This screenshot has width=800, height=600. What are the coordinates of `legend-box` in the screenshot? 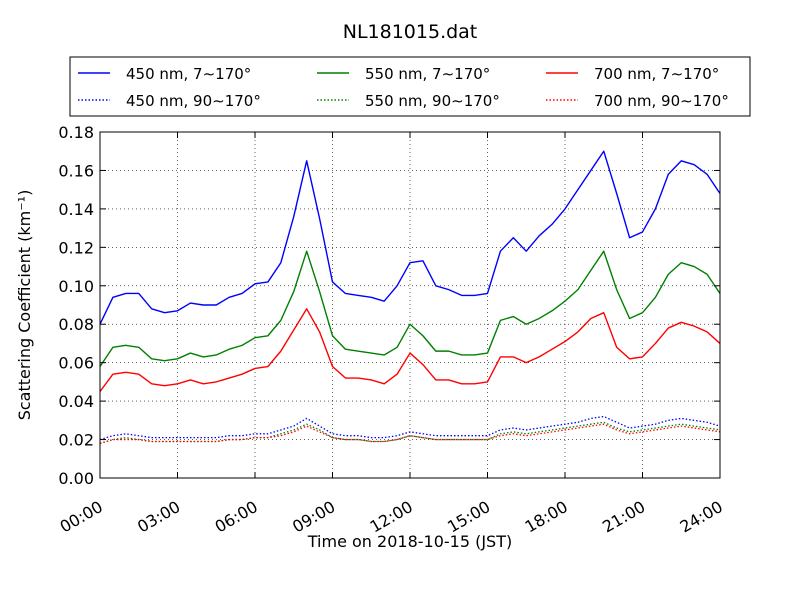 It's located at (410, 86).